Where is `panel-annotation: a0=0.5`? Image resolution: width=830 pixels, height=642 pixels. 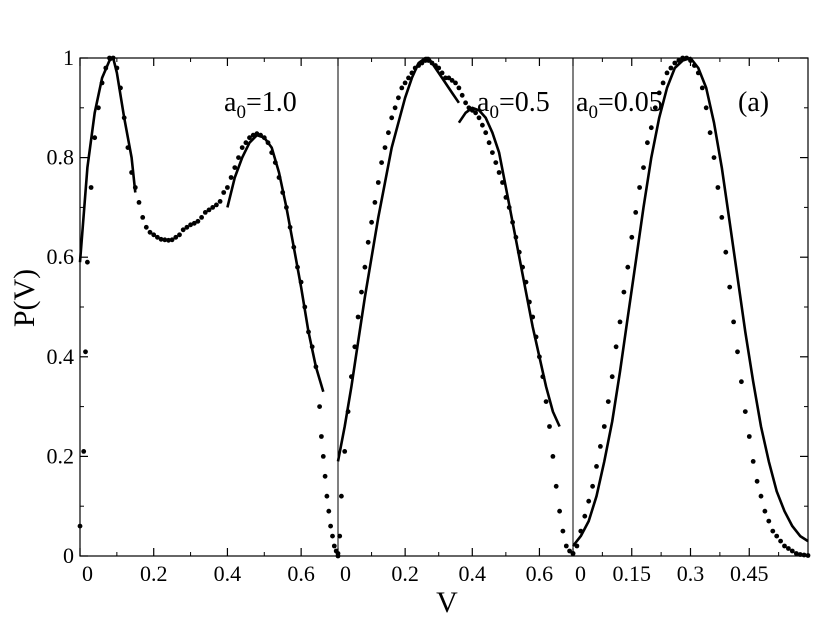
panel-annotation: a0=0.5 is located at coordinates (513, 105).